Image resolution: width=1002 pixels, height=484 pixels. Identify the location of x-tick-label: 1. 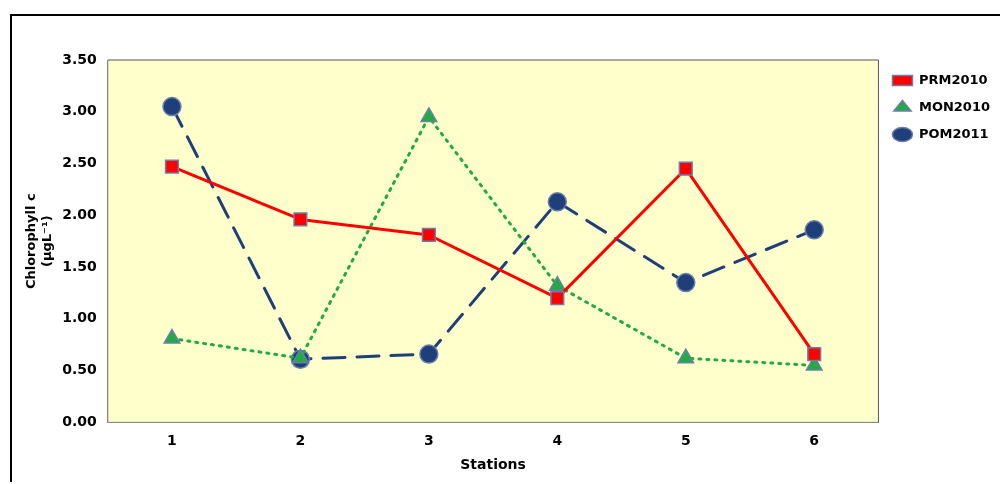
(172, 440).